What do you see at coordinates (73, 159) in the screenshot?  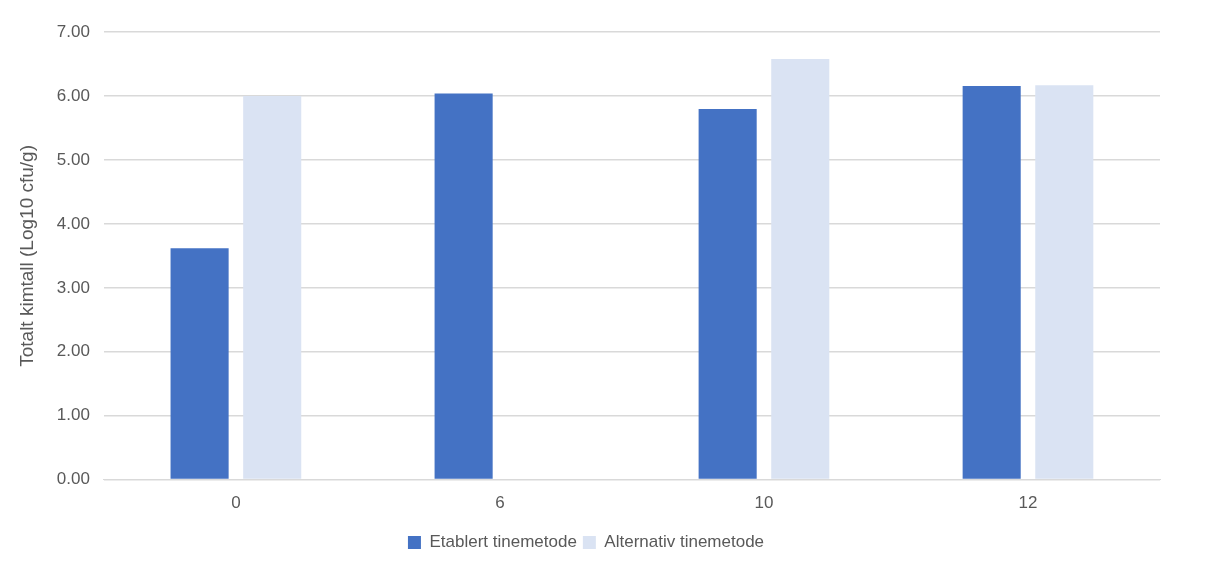 I see `y-tick-label: 5.00` at bounding box center [73, 159].